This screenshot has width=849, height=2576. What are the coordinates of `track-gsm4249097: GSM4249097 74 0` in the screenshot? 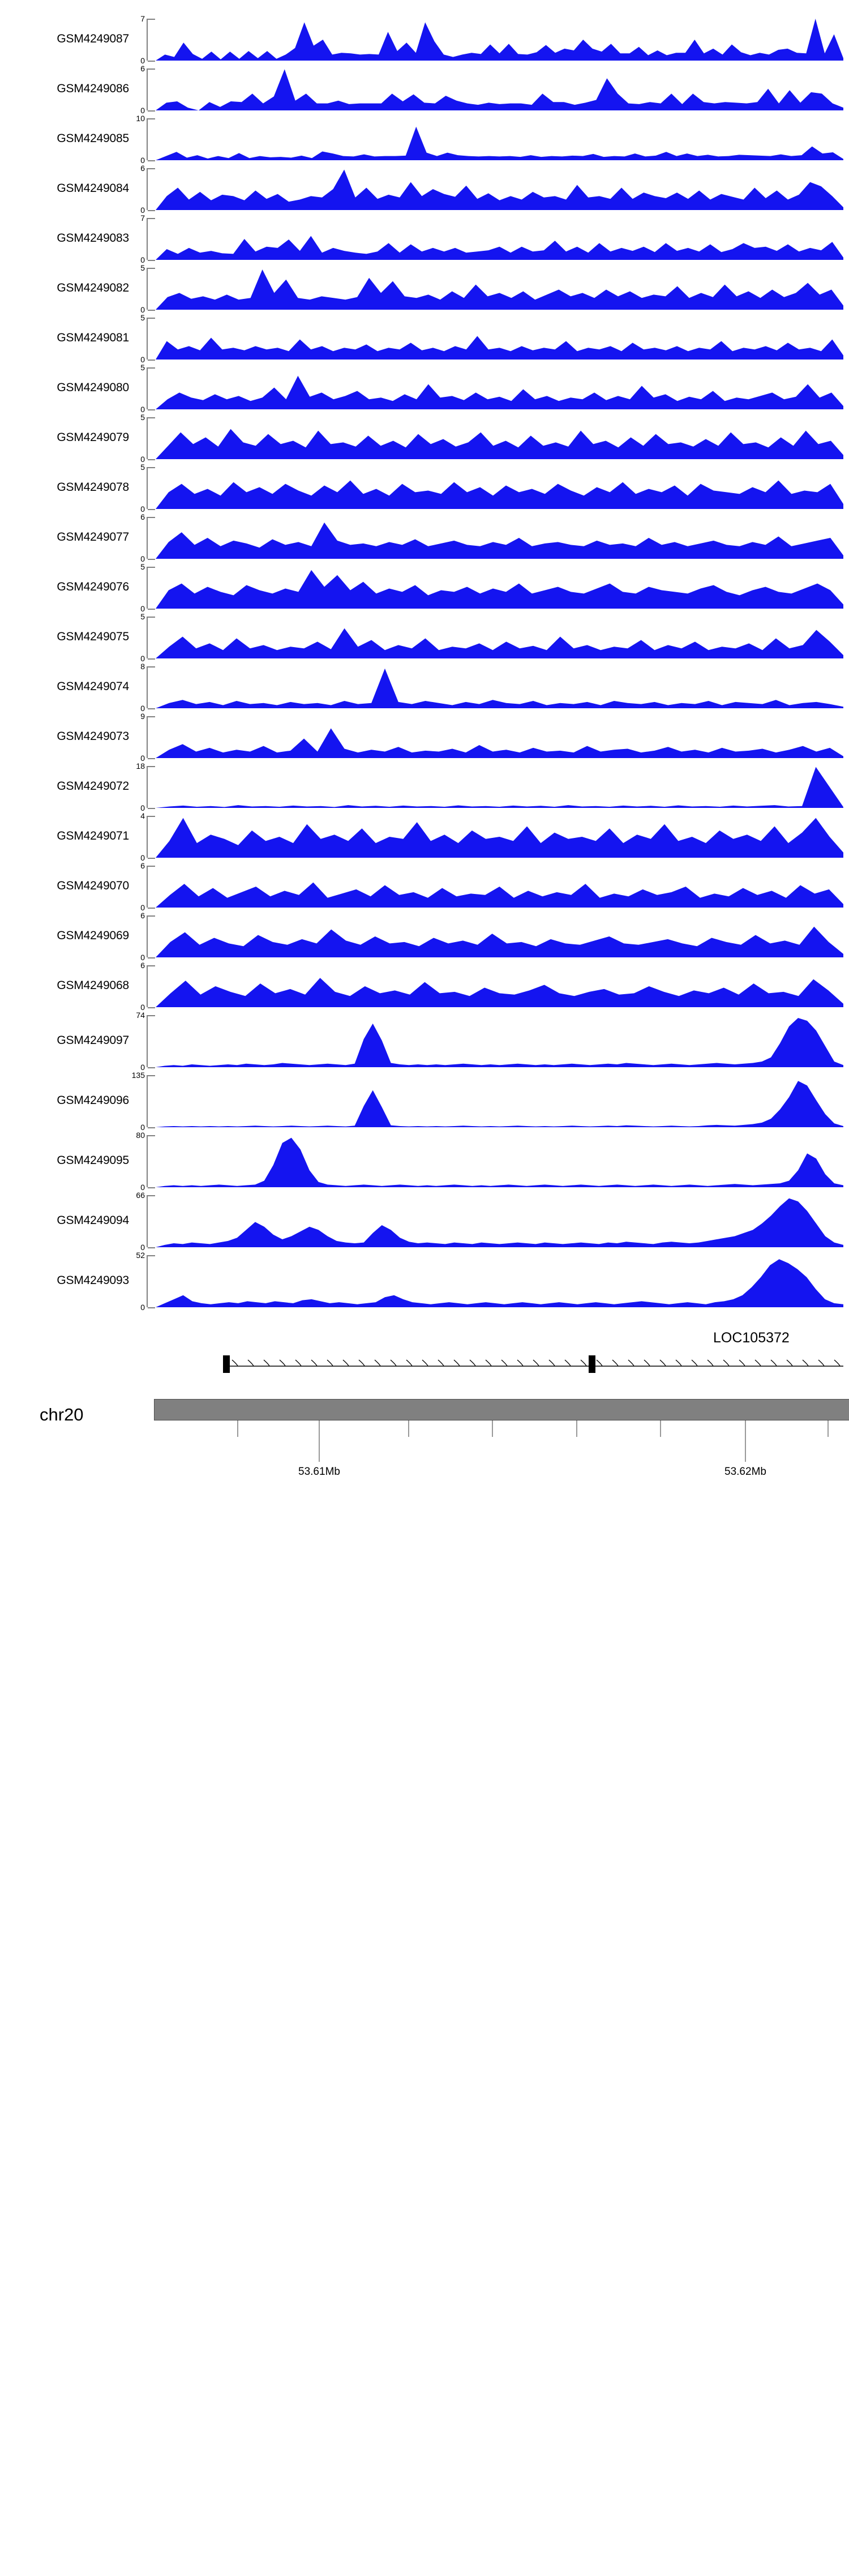 It's located at (424, 1041).